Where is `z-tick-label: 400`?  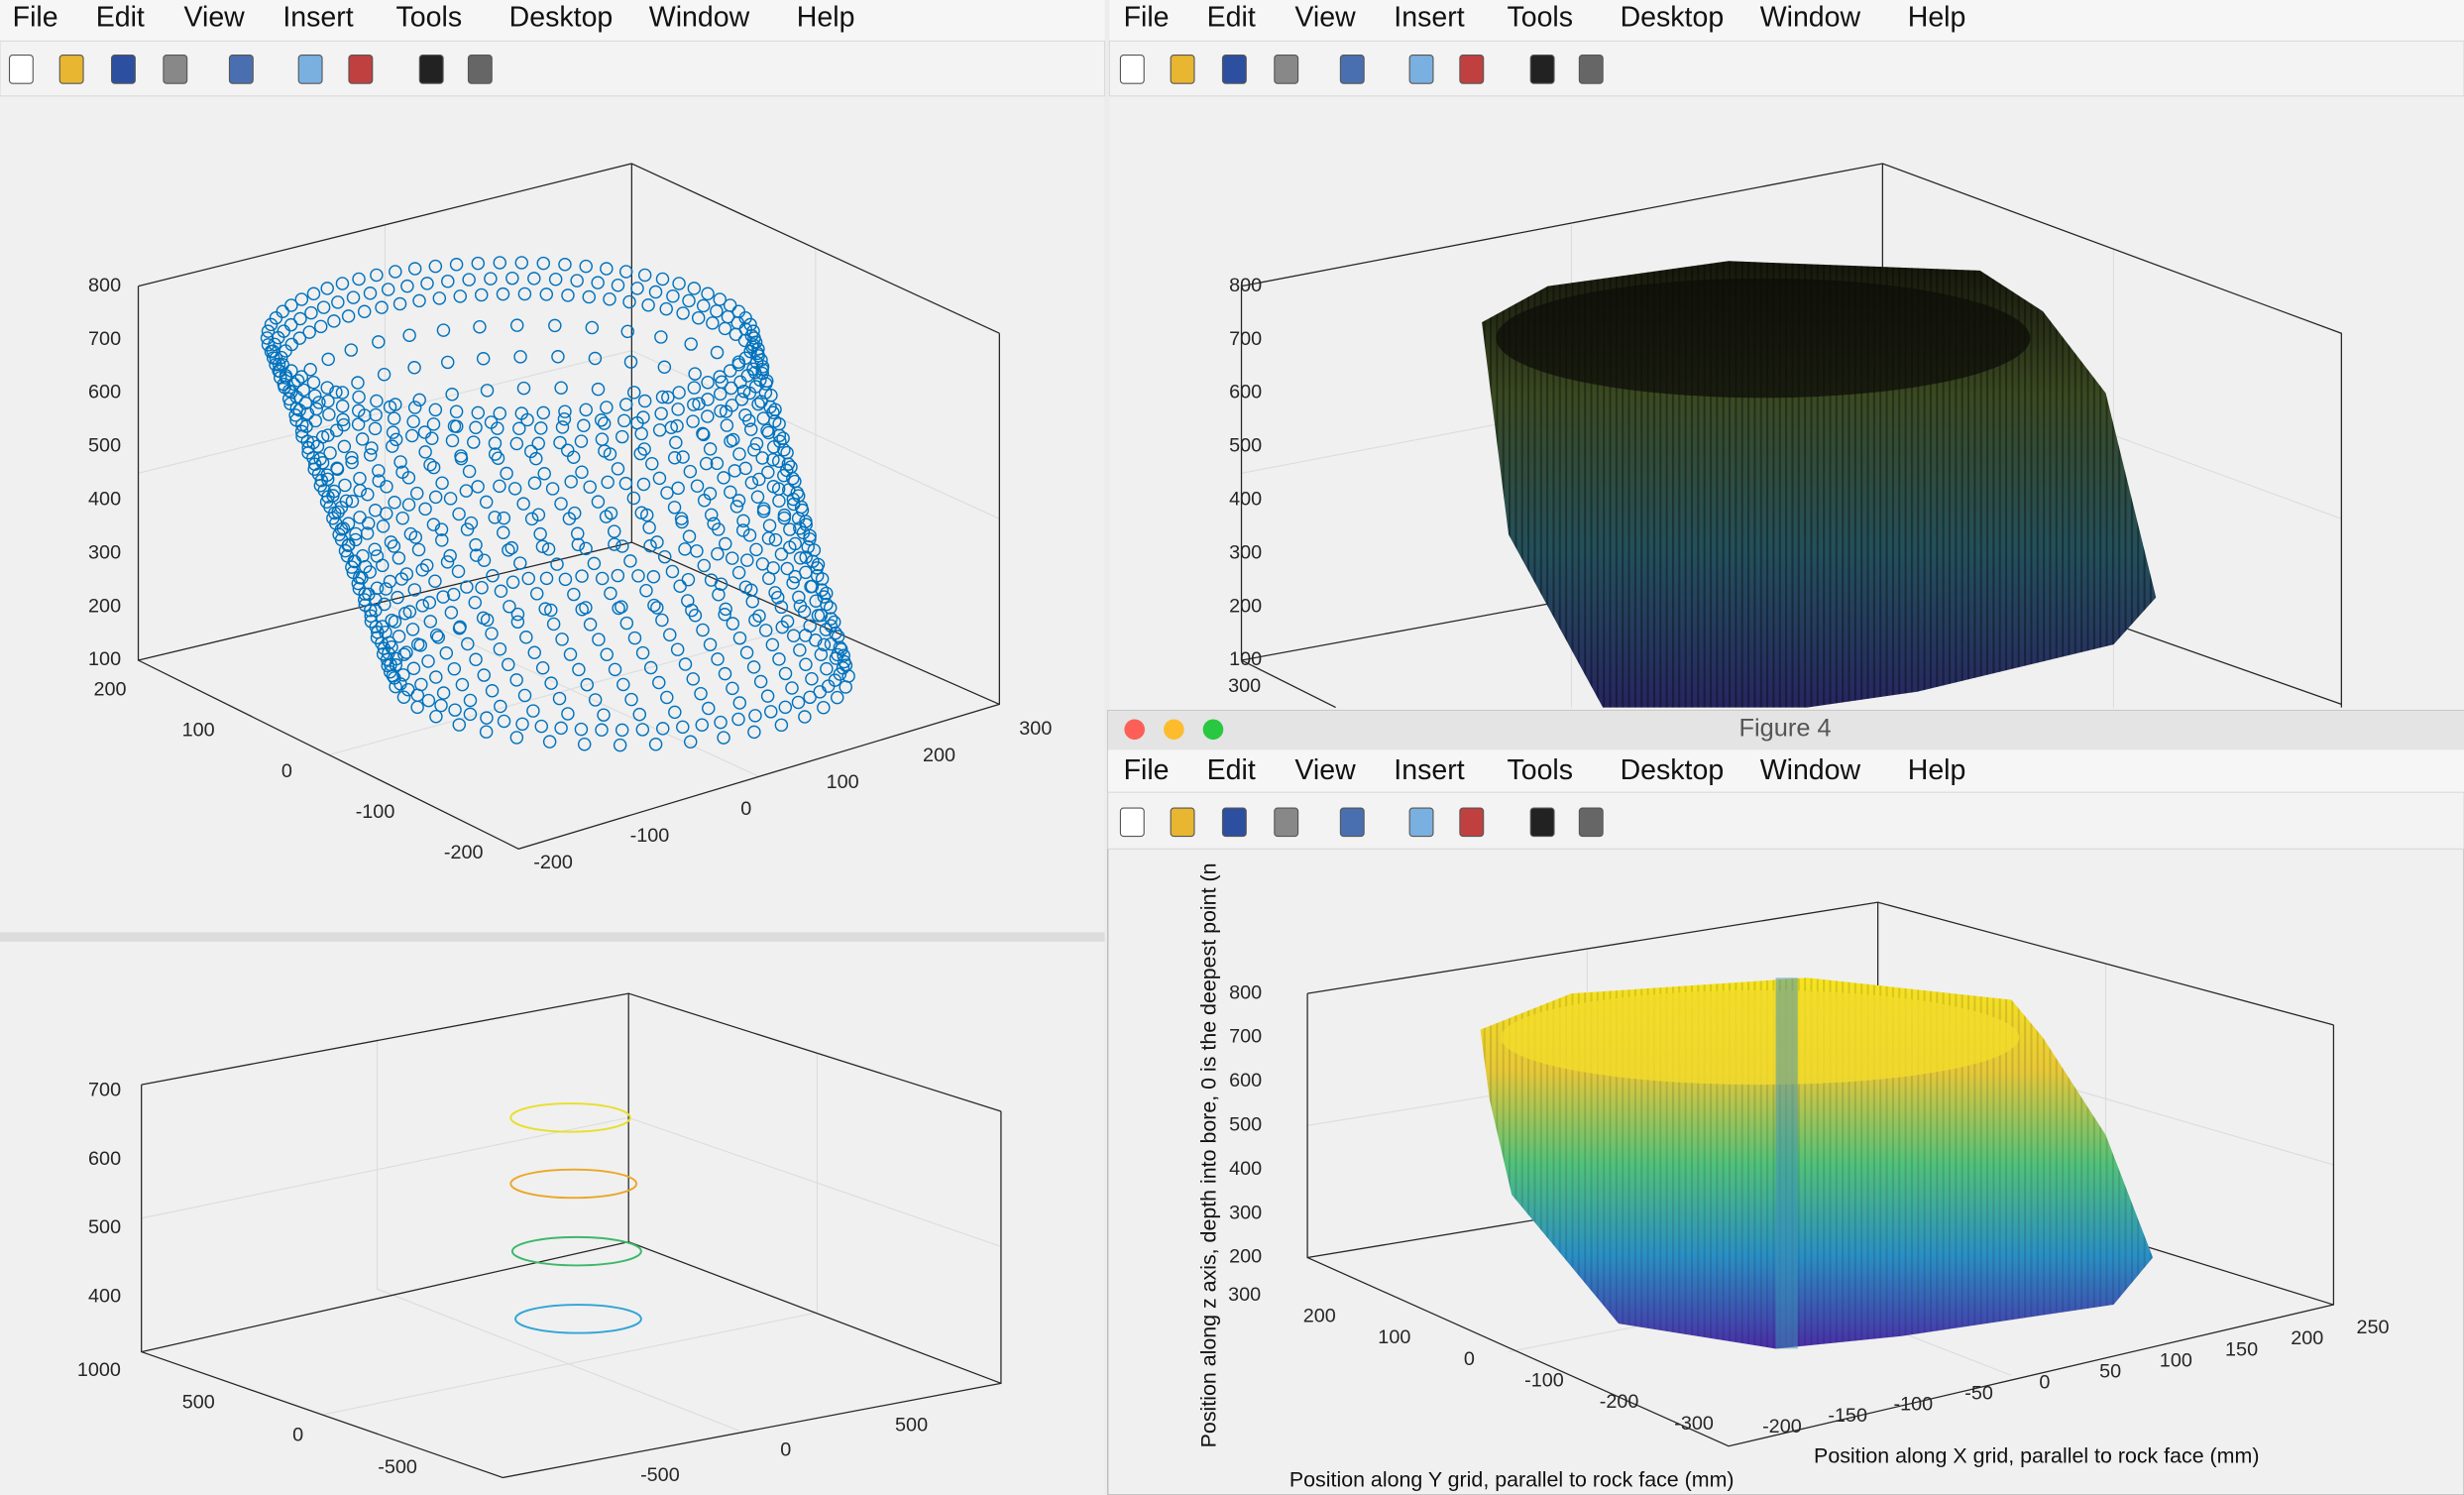 z-tick-label: 400 is located at coordinates (1245, 500).